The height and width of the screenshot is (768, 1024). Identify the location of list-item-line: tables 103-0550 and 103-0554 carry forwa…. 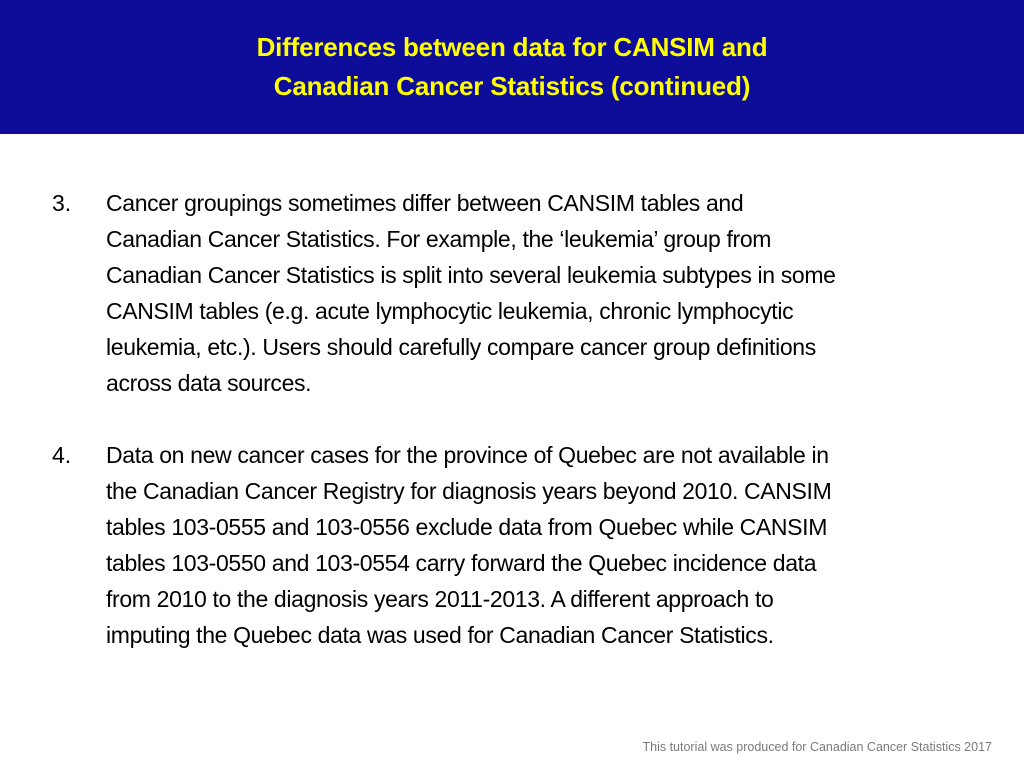
(461, 563).